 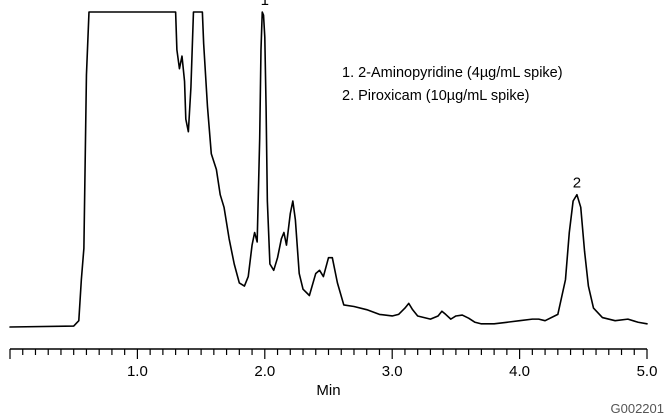 I want to click on x-axis-label: Min, so click(x=328, y=390).